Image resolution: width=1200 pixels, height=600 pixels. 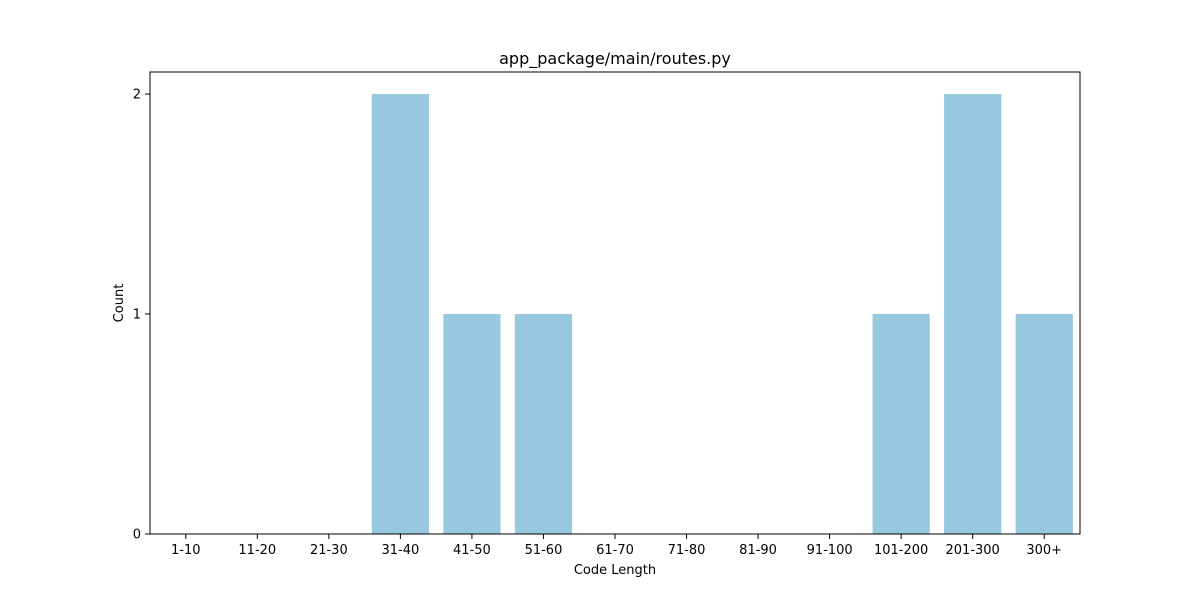 What do you see at coordinates (544, 550) in the screenshot?
I see `x-tick-label: 51-60` at bounding box center [544, 550].